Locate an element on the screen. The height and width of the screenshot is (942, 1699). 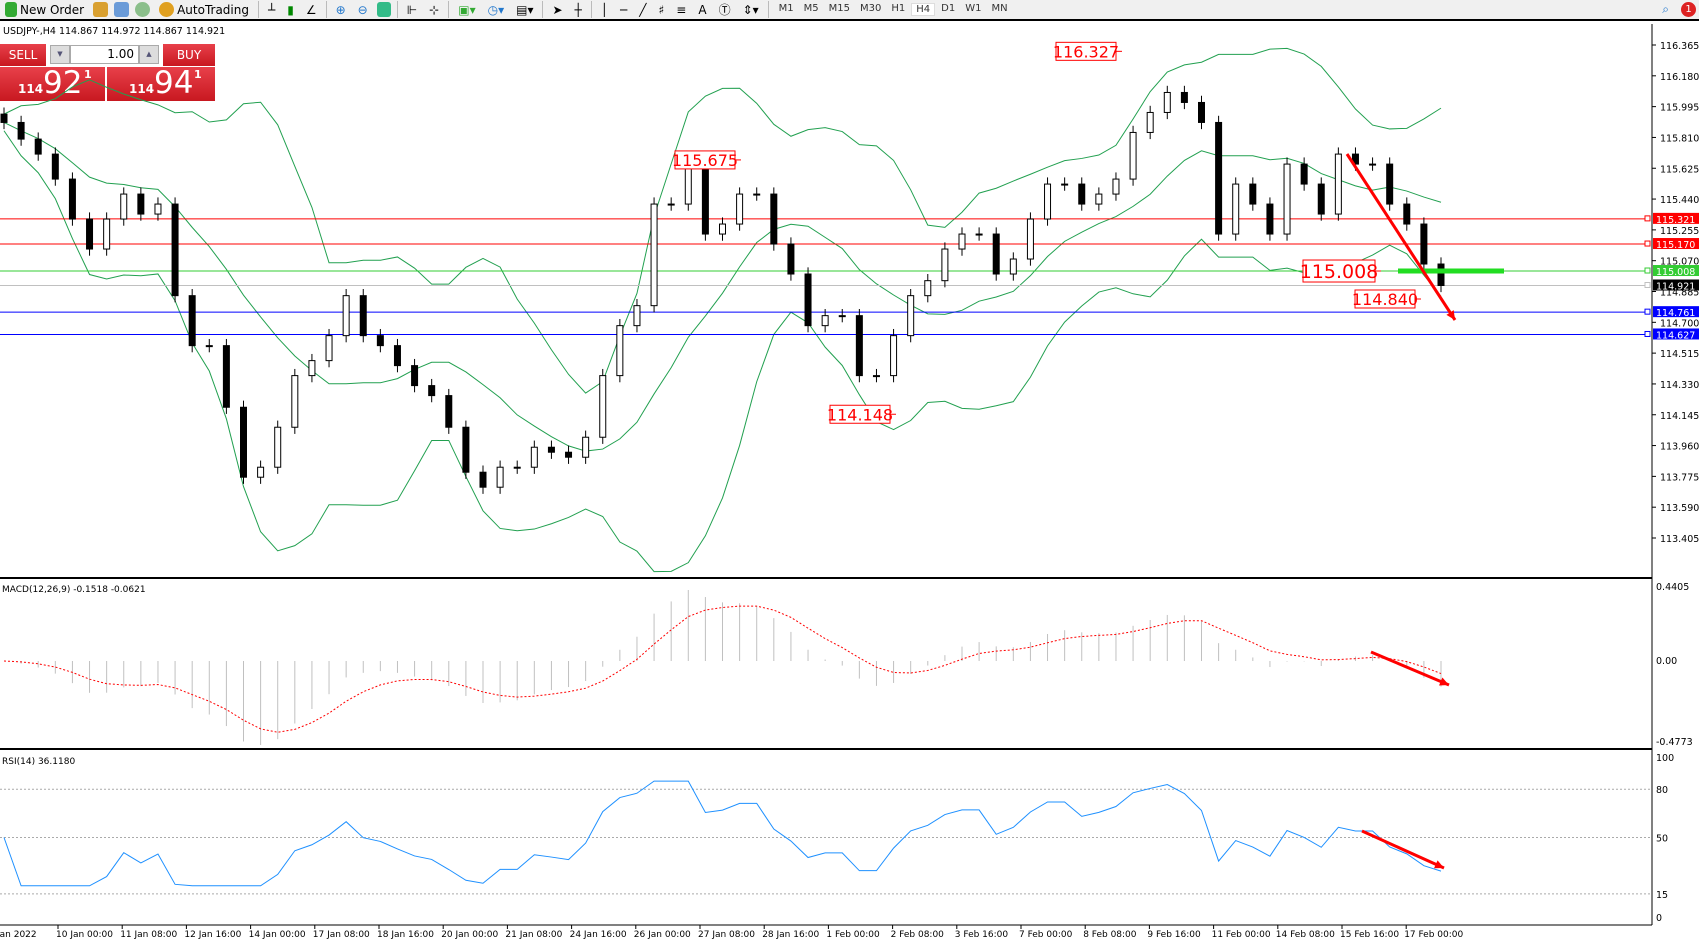
lot-decrease-button: ▼ is located at coordinates (60, 54).